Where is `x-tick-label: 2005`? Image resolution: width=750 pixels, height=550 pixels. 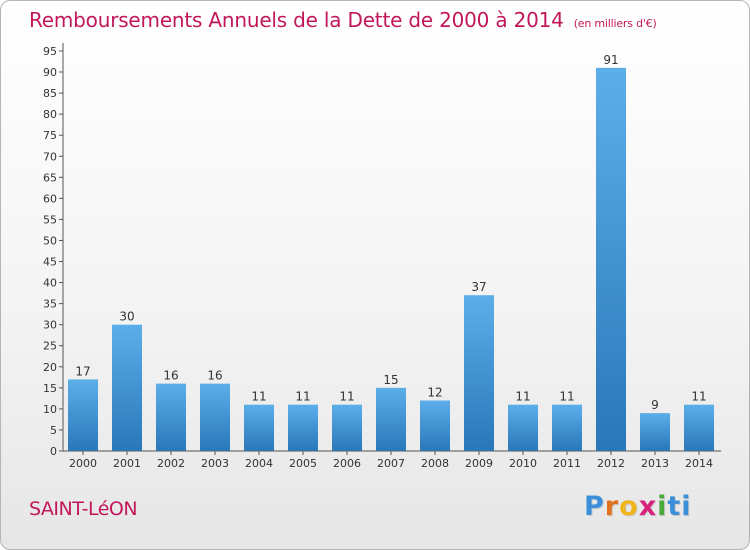
x-tick-label: 2005 is located at coordinates (303, 463).